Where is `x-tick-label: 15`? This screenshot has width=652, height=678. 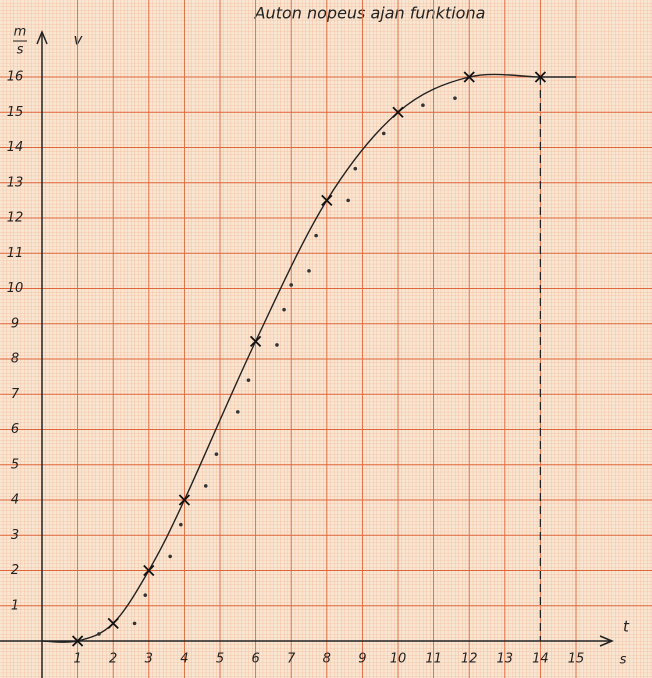
x-tick-label: 15 is located at coordinates (576, 659).